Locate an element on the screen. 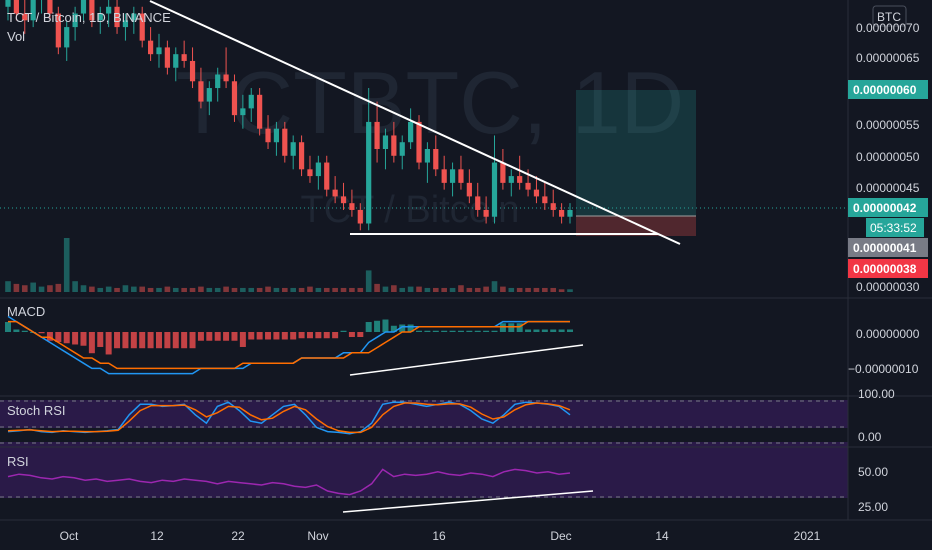 The height and width of the screenshot is (550, 932). currency-badge: BTC is located at coordinates (889, 17).